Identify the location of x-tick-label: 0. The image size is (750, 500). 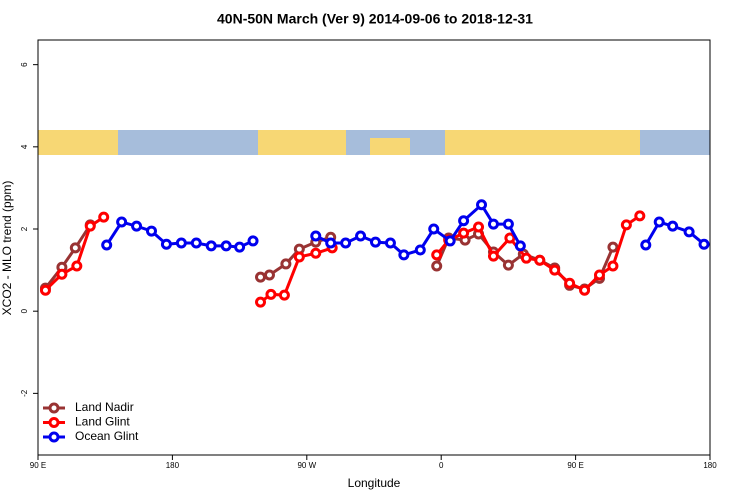
(441, 465).